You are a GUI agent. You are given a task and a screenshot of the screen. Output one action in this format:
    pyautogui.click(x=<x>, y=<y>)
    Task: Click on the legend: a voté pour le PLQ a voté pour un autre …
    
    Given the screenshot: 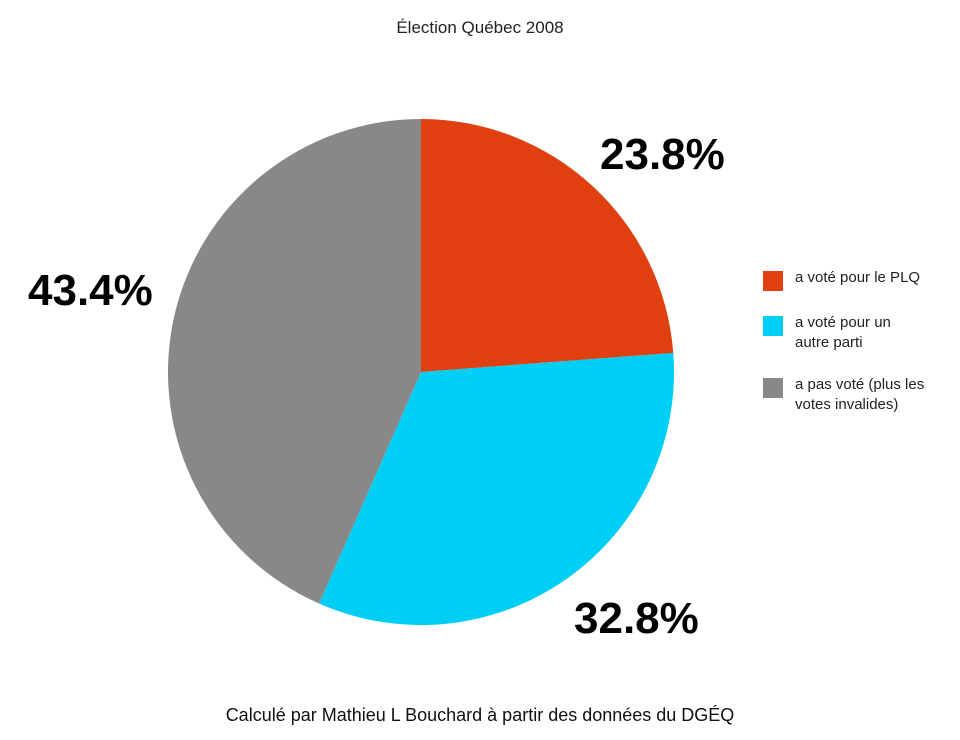 What is the action you would take?
    pyautogui.click(x=858, y=352)
    